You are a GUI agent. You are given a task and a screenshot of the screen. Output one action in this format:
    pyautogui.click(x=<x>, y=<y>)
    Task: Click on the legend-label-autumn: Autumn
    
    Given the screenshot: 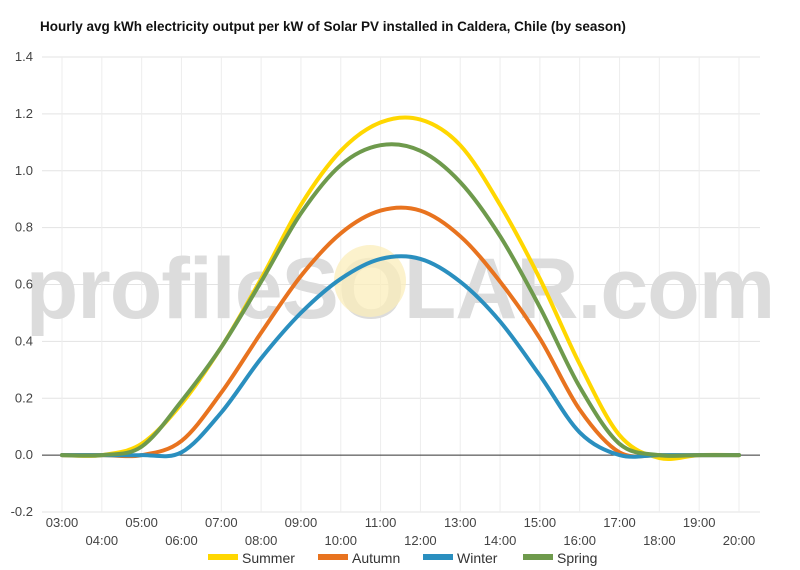 What is the action you would take?
    pyautogui.click(x=376, y=558)
    